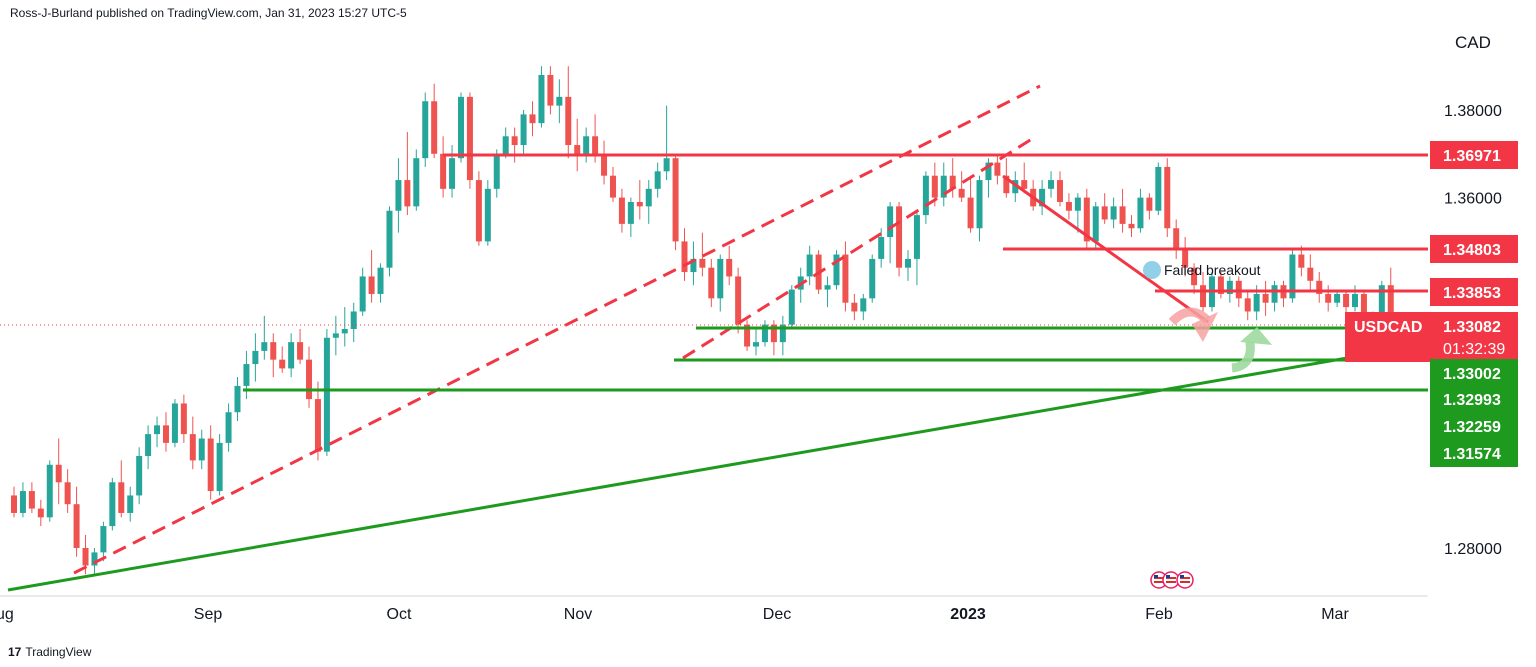  I want to click on price-axis: CAD 1.38000 1.36000 1.28000, so click(1473, 295).